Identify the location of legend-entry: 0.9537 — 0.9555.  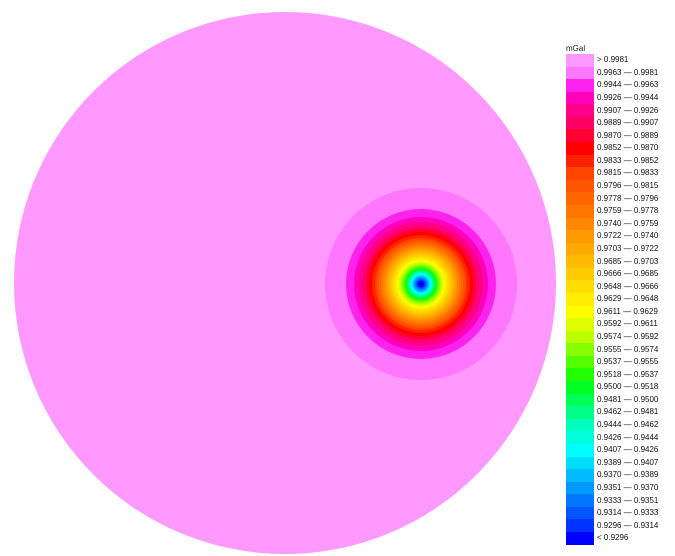
(616, 362).